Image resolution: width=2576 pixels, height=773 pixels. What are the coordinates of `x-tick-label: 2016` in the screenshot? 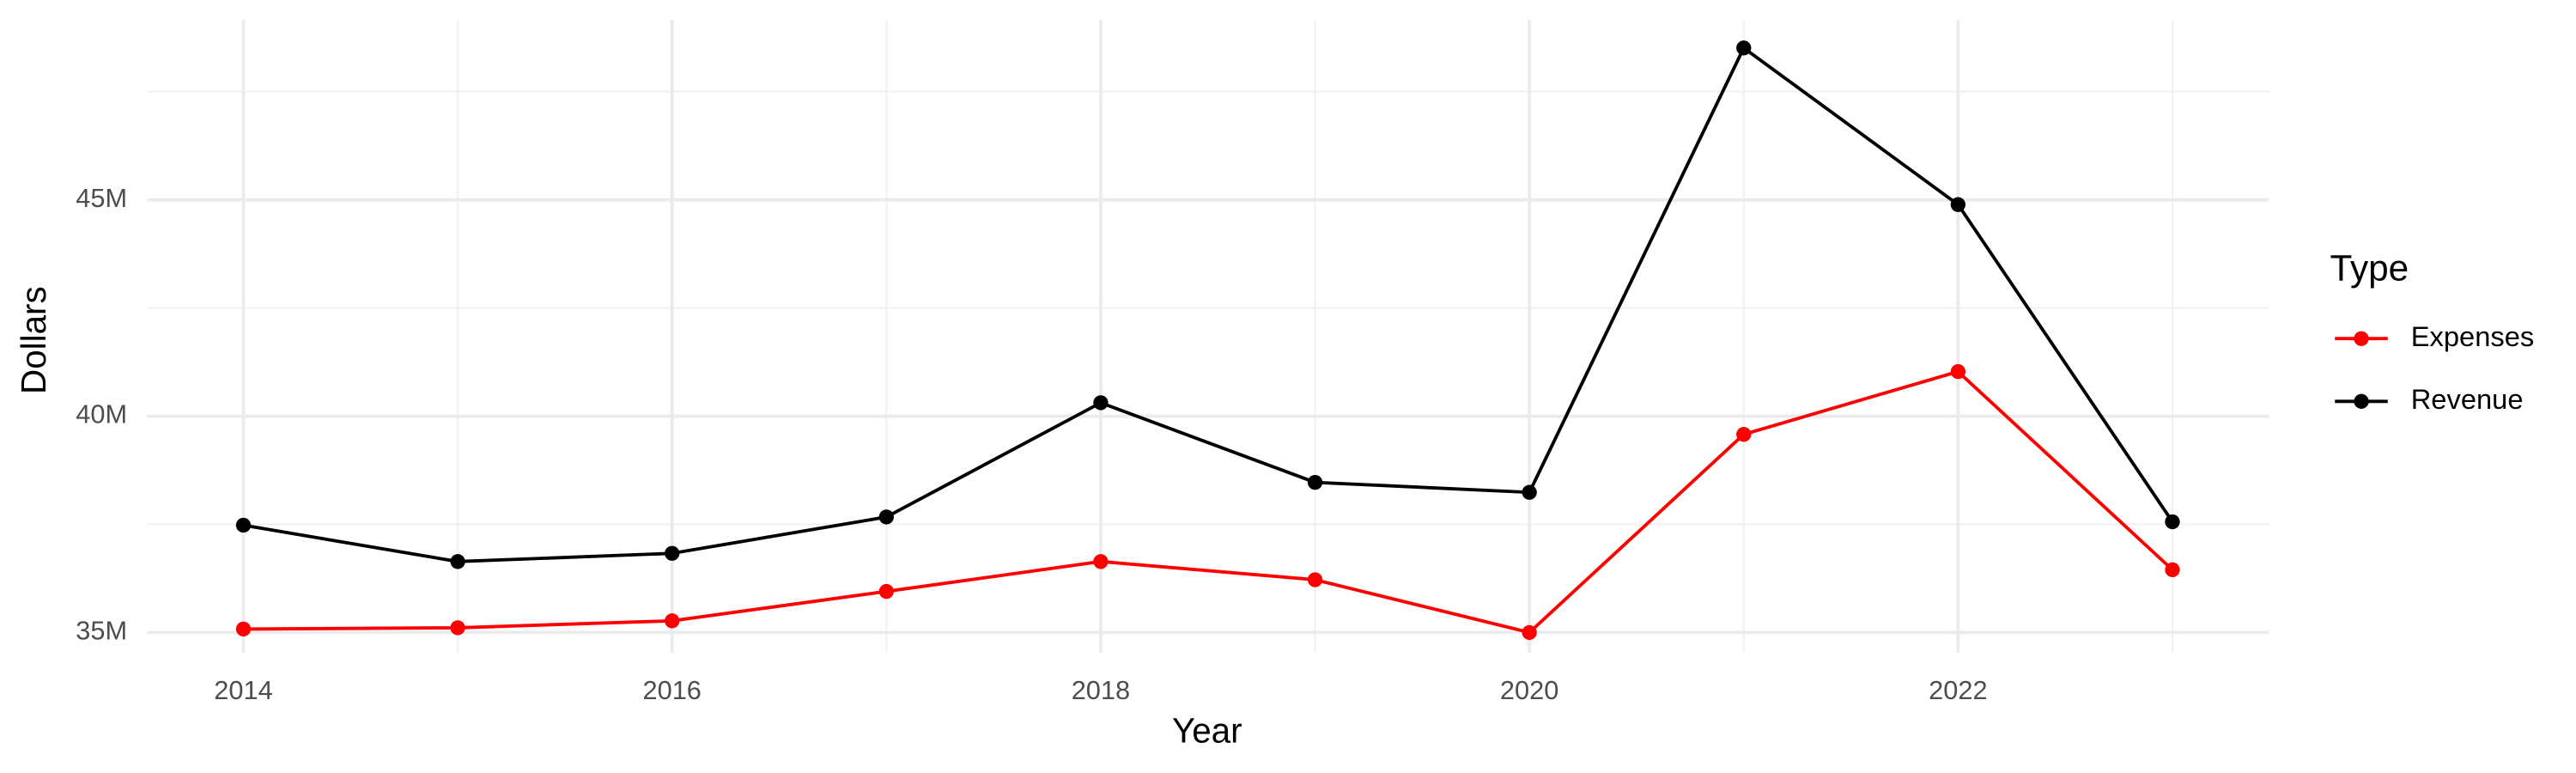 It's located at (671, 690).